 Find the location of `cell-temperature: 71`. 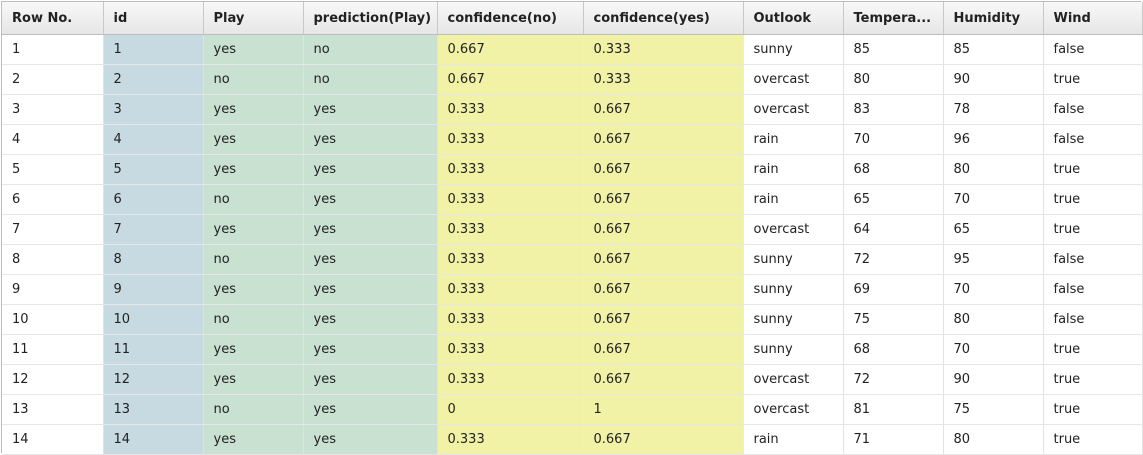

cell-temperature: 71 is located at coordinates (893, 439).